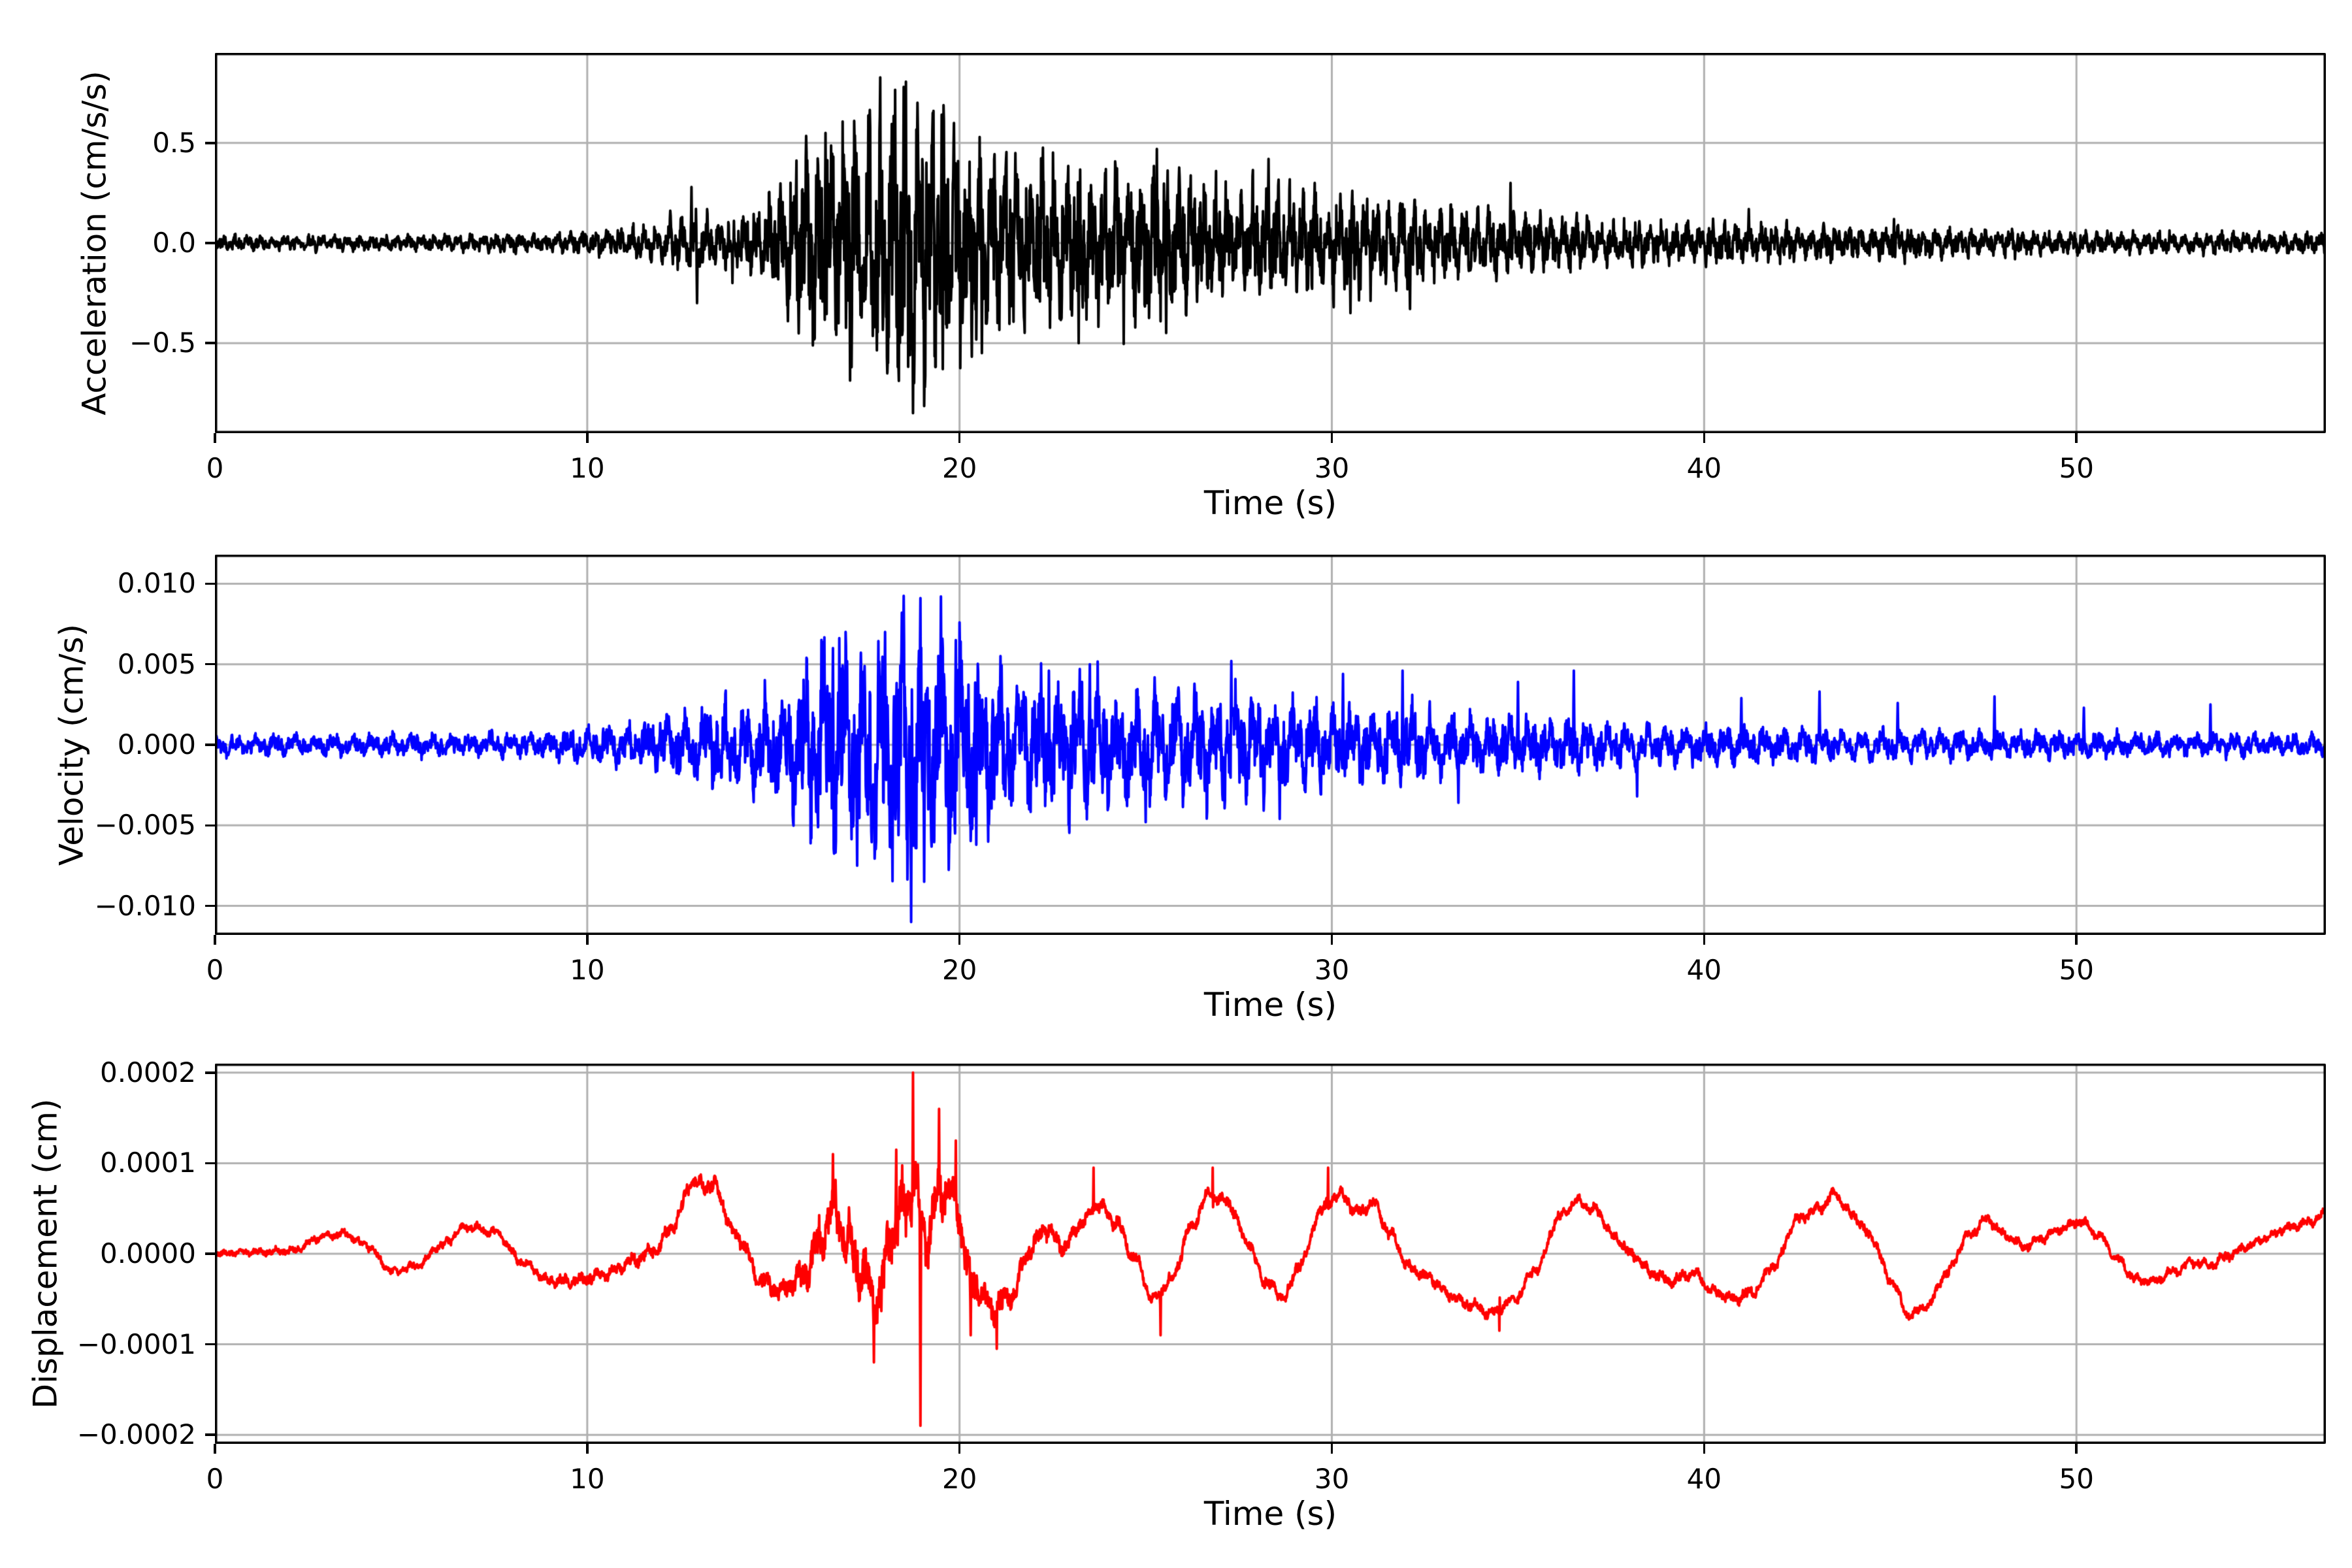  What do you see at coordinates (162, 343) in the screenshot?
I see `acceleration-ytick-label: −0.5` at bounding box center [162, 343].